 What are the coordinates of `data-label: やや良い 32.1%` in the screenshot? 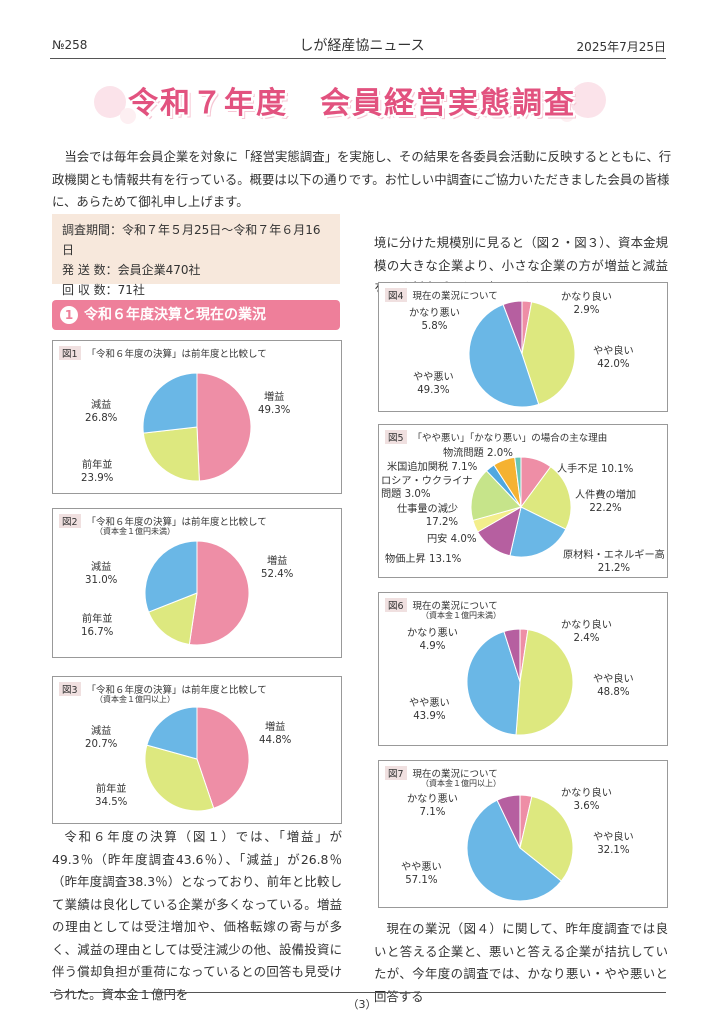 It's located at (613, 844).